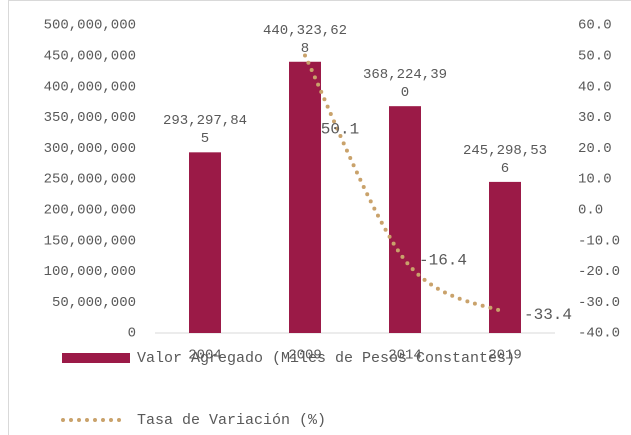 This screenshot has height=435, width=631. Describe the element at coordinates (231, 420) in the screenshot. I see `legend-label: Tasa de Variación (%)` at that location.